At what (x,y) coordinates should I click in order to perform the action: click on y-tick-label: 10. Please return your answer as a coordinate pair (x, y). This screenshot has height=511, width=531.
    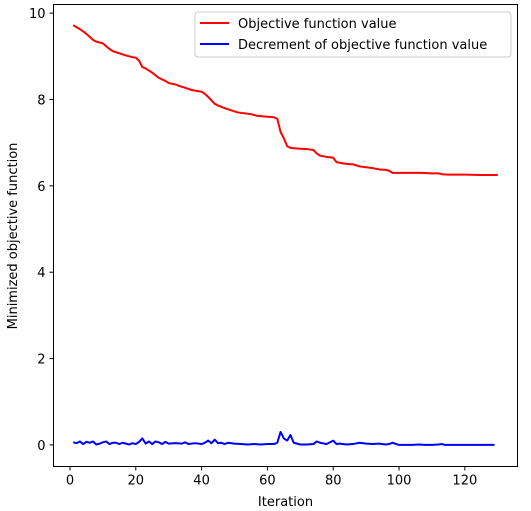
    Looking at the image, I should click on (37, 14).